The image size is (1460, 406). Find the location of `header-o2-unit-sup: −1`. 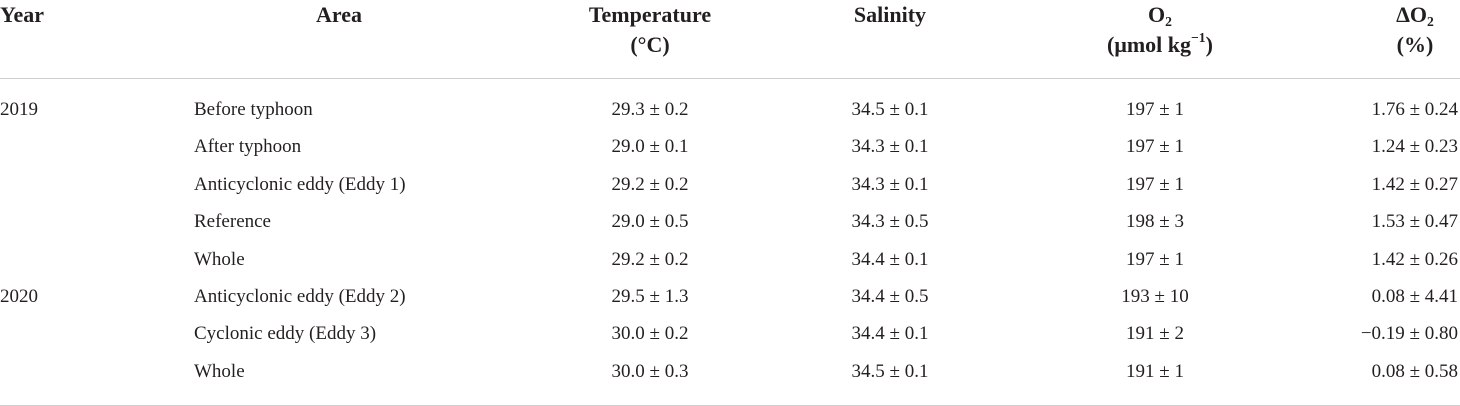

header-o2-unit-sup: −1 is located at coordinates (1198, 37).